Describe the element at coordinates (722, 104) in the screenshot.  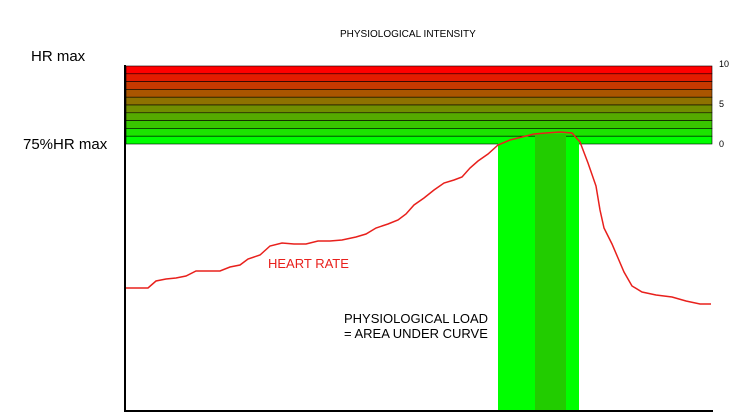
I see `intensity-tick-mid: 5` at that location.